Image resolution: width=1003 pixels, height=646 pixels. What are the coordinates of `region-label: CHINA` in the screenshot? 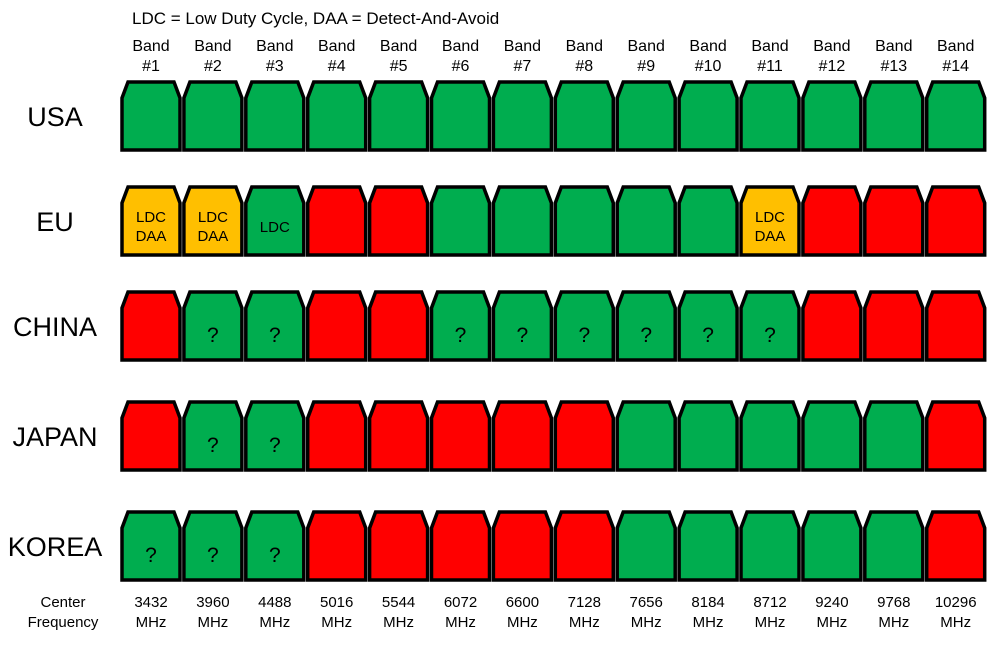 It's located at (55, 327).